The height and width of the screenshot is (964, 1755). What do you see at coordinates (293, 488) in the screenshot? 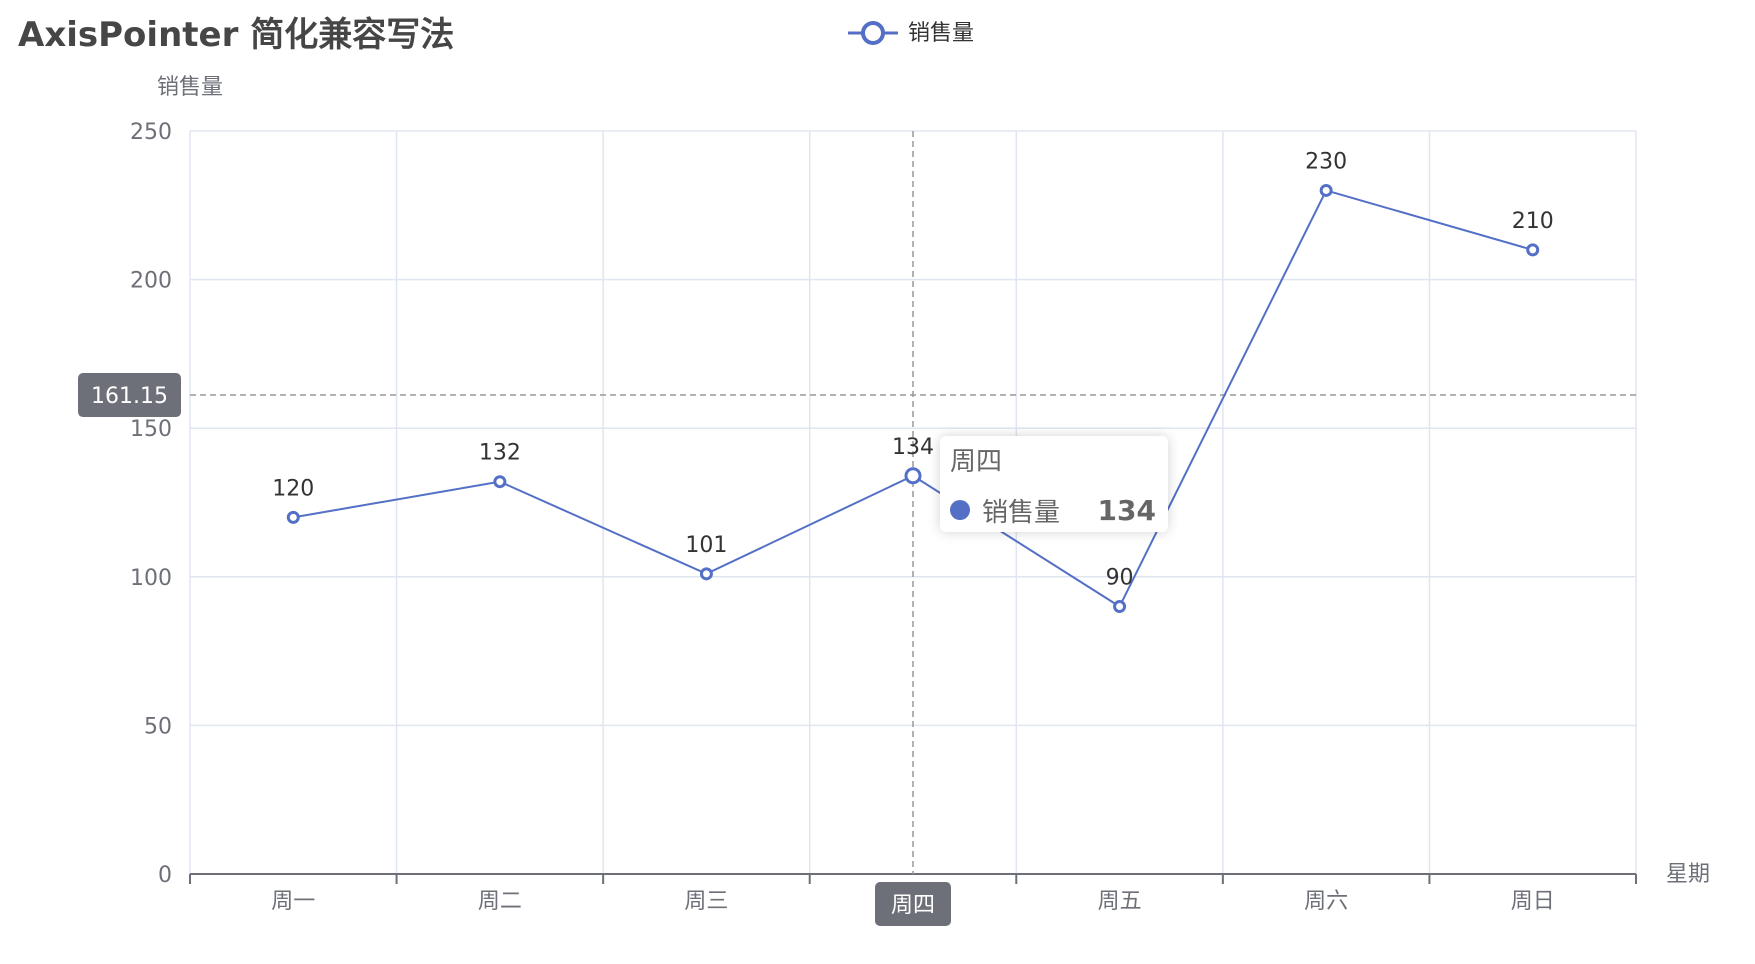
I see `data-label: 120` at bounding box center [293, 488].